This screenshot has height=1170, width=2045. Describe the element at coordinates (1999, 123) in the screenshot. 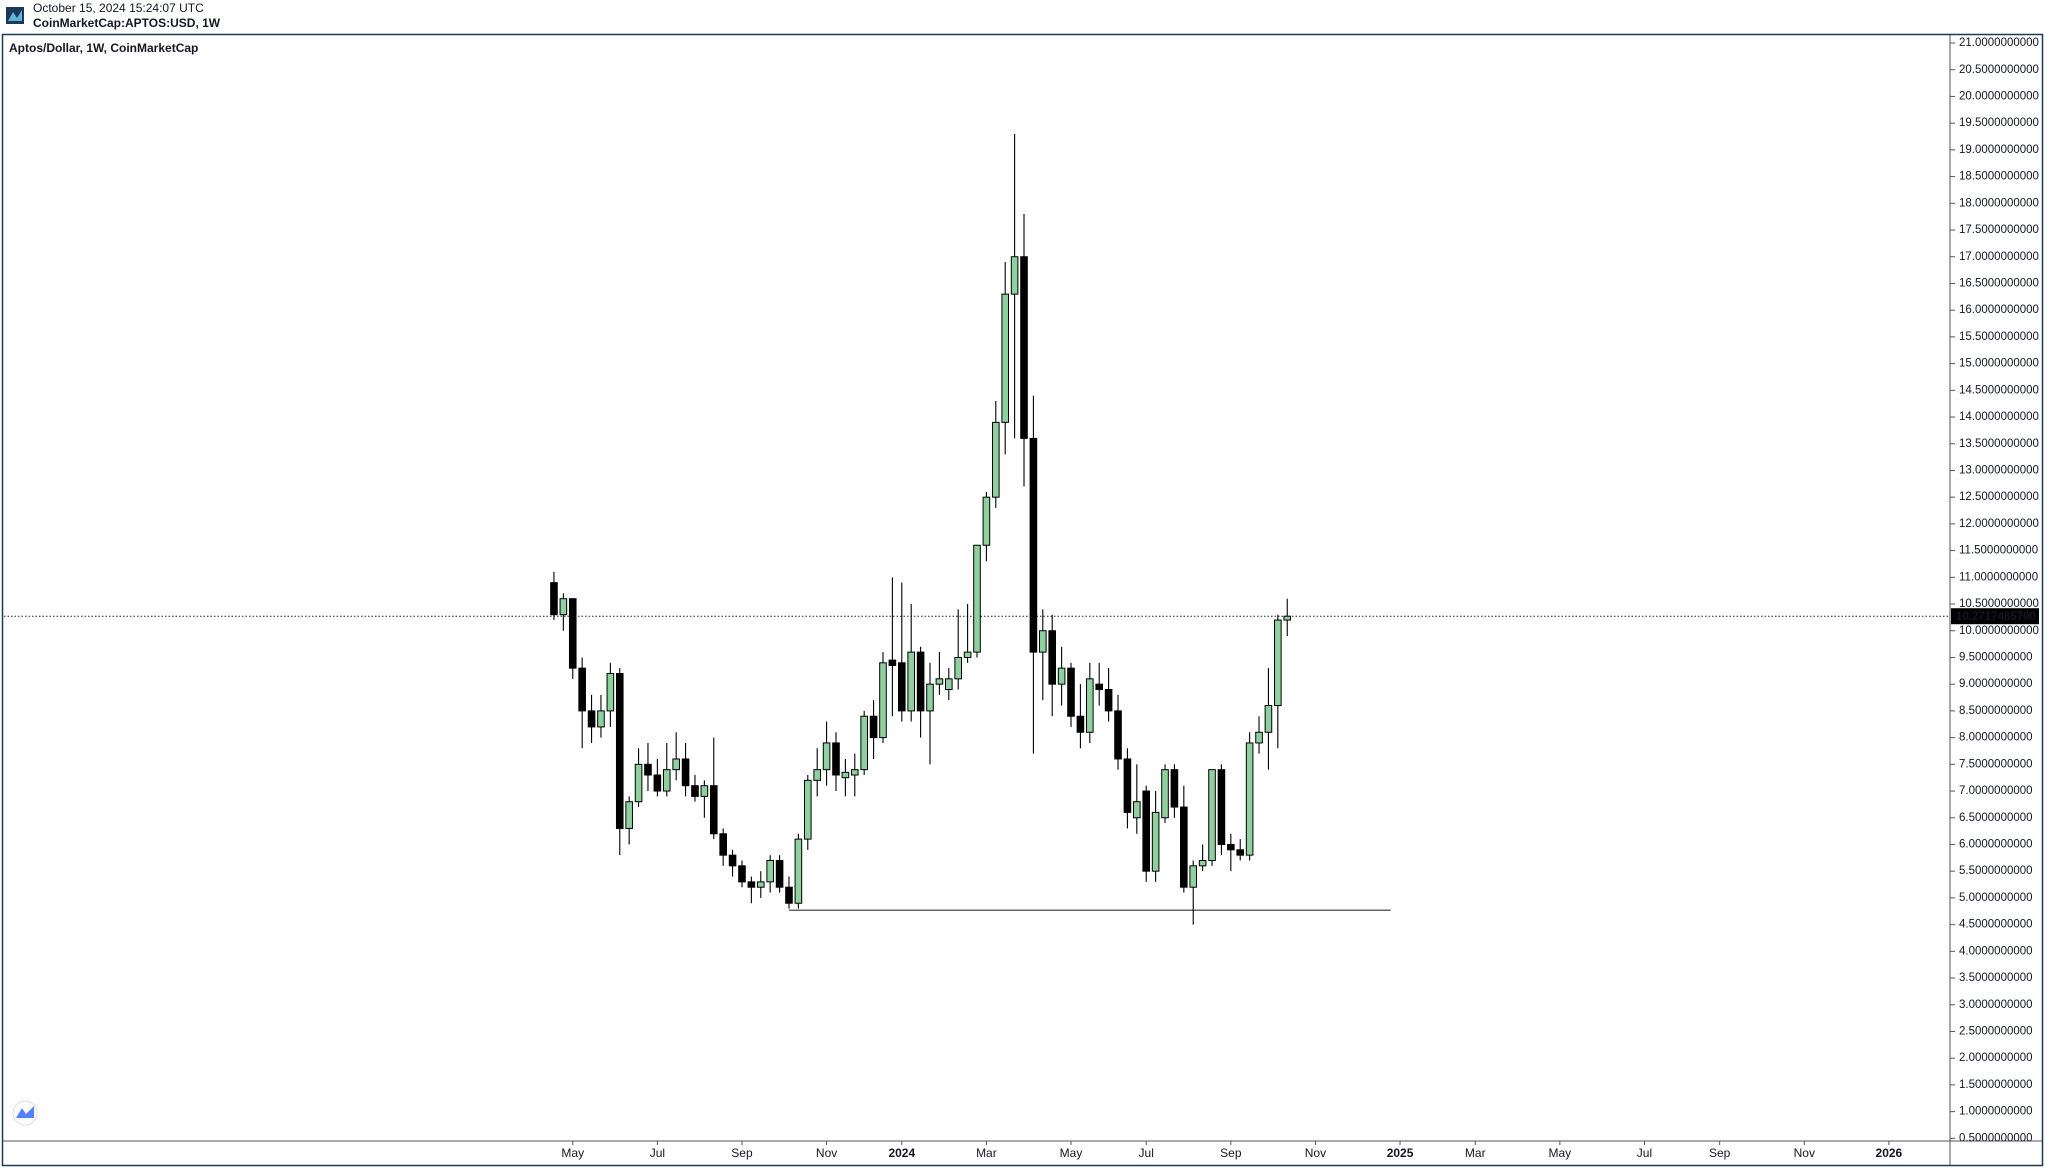

I see `y-tick-label: 19.5000000000` at that location.